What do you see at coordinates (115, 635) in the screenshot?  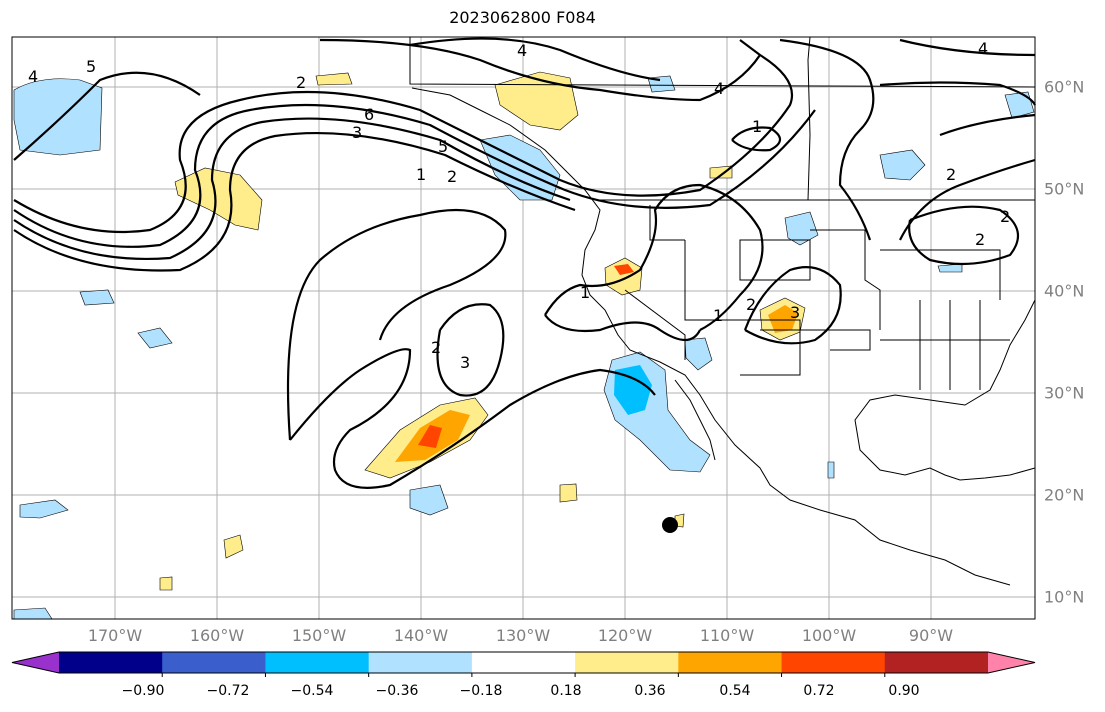 I see `lon-label: 170°W` at bounding box center [115, 635].